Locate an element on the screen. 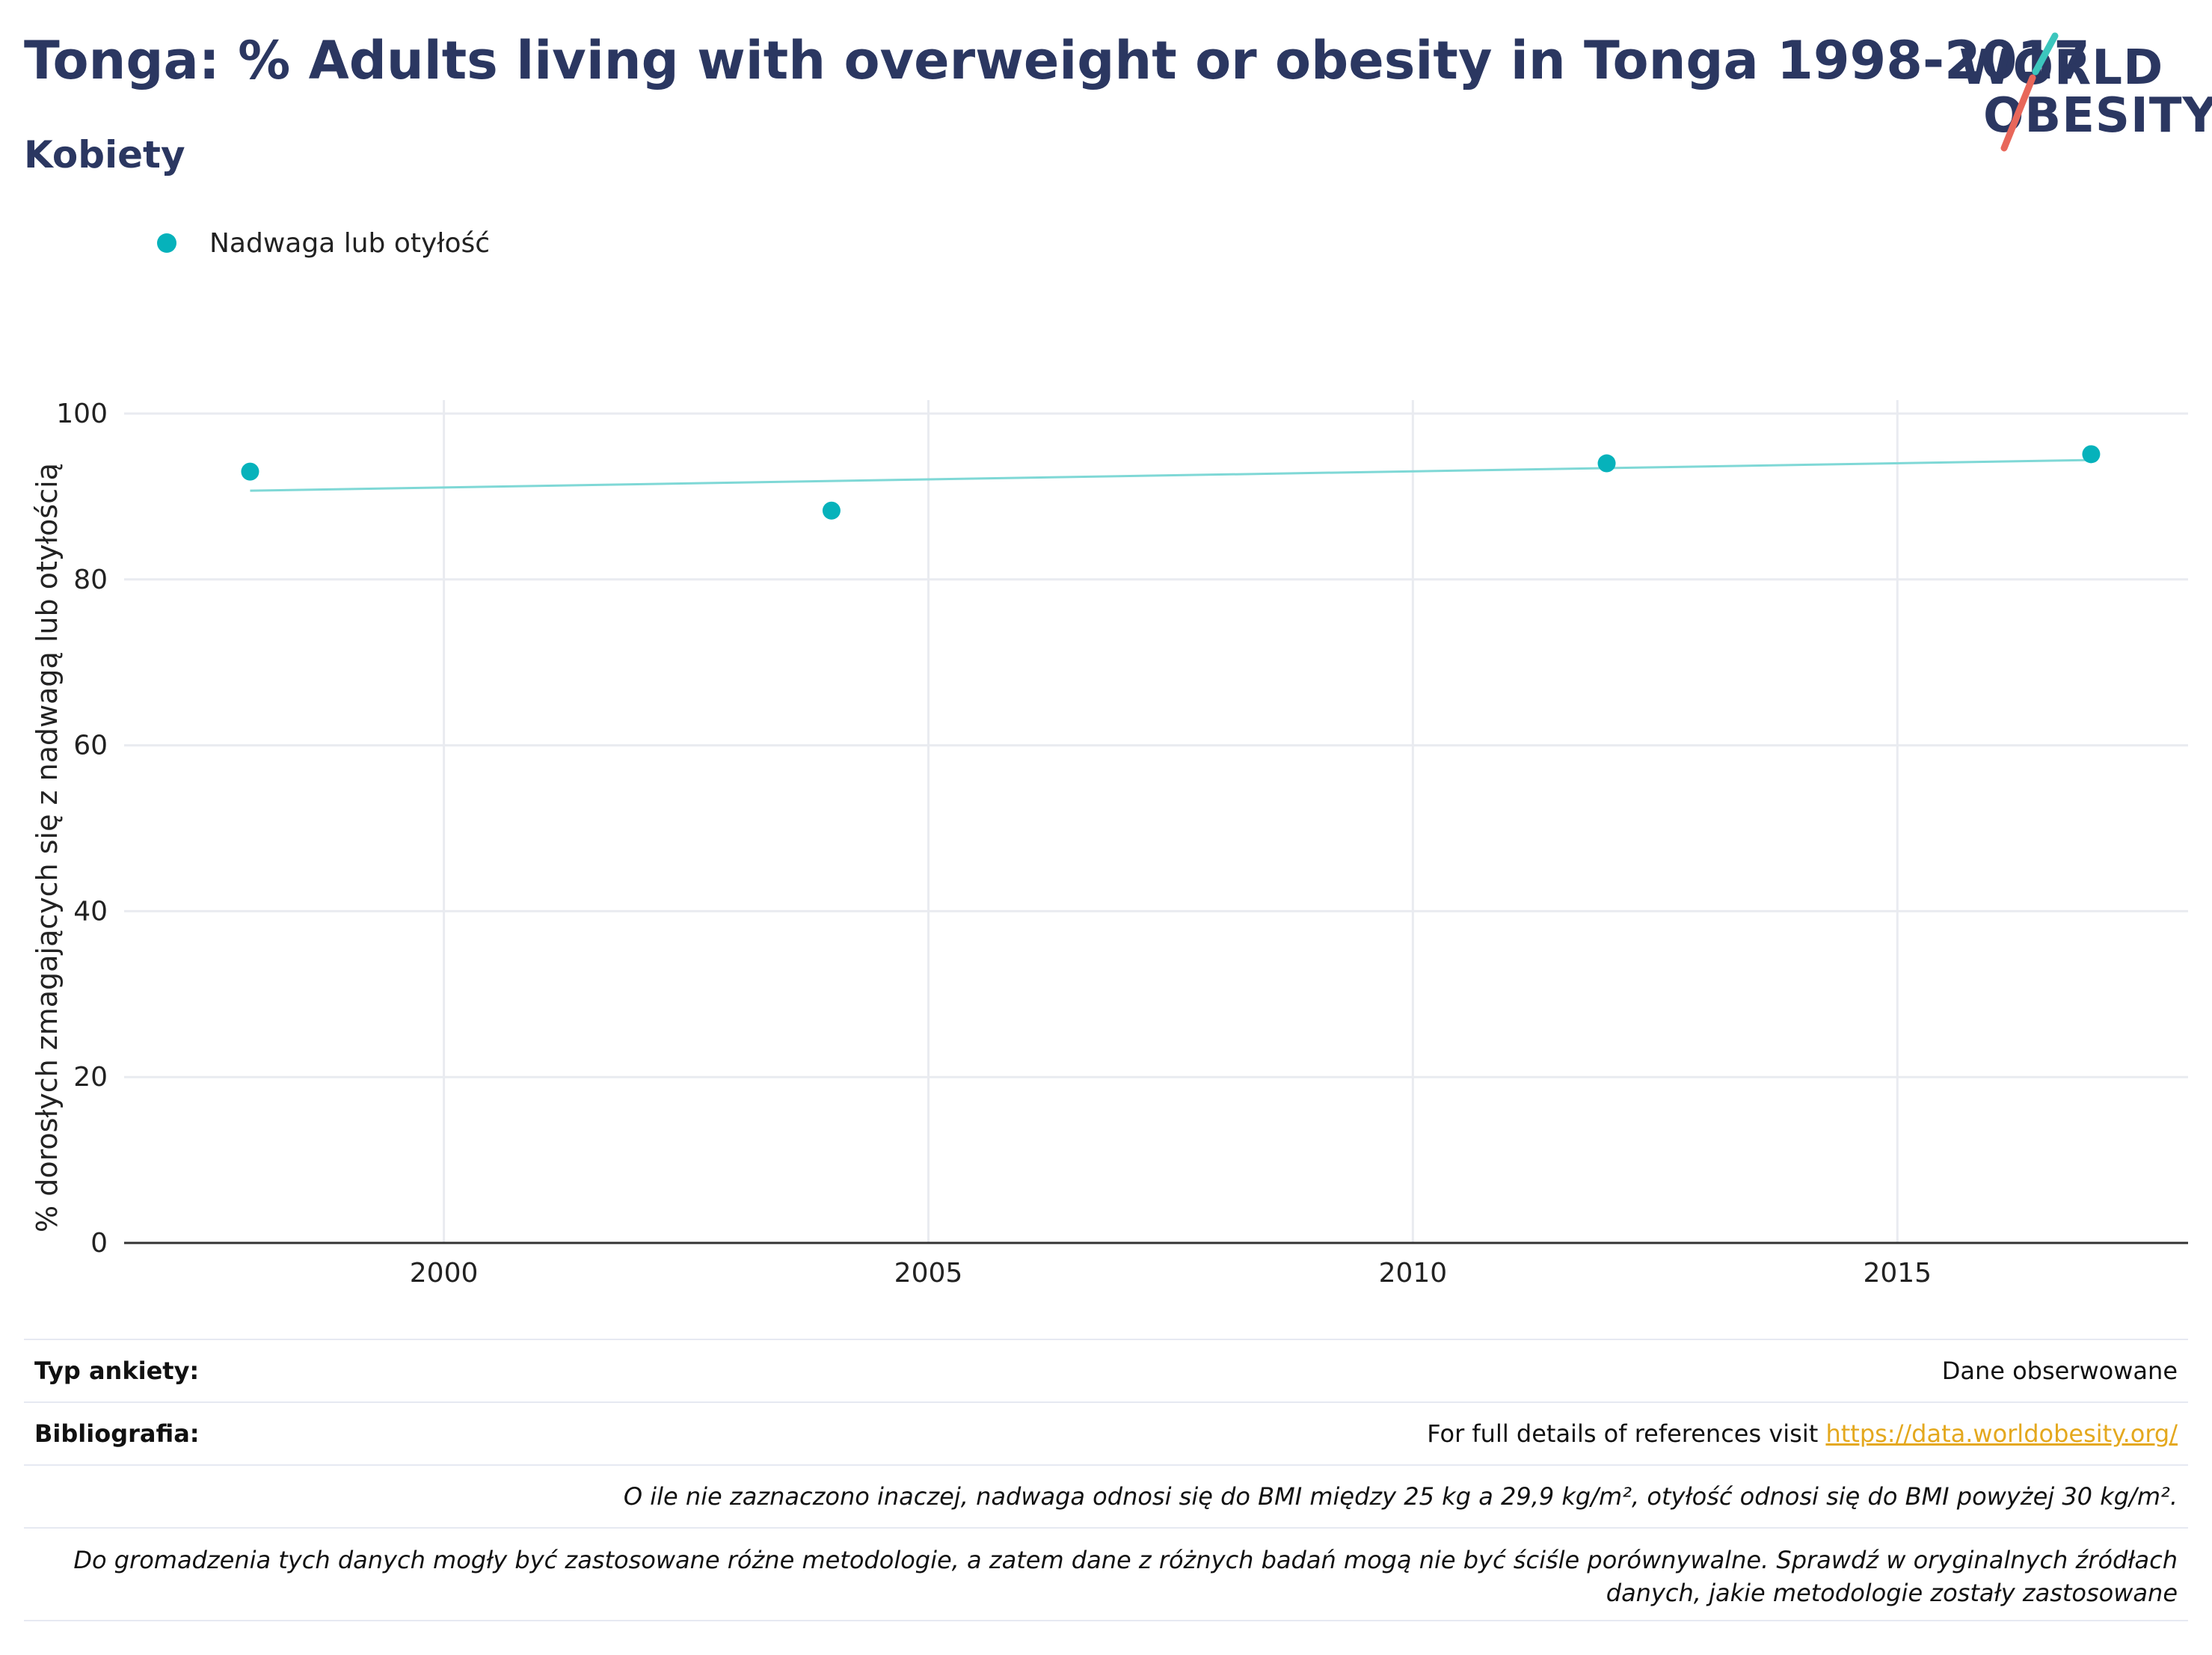 The image size is (2212, 1655). chart-legend: Nadwaga lub otyłość is located at coordinates (323, 243).